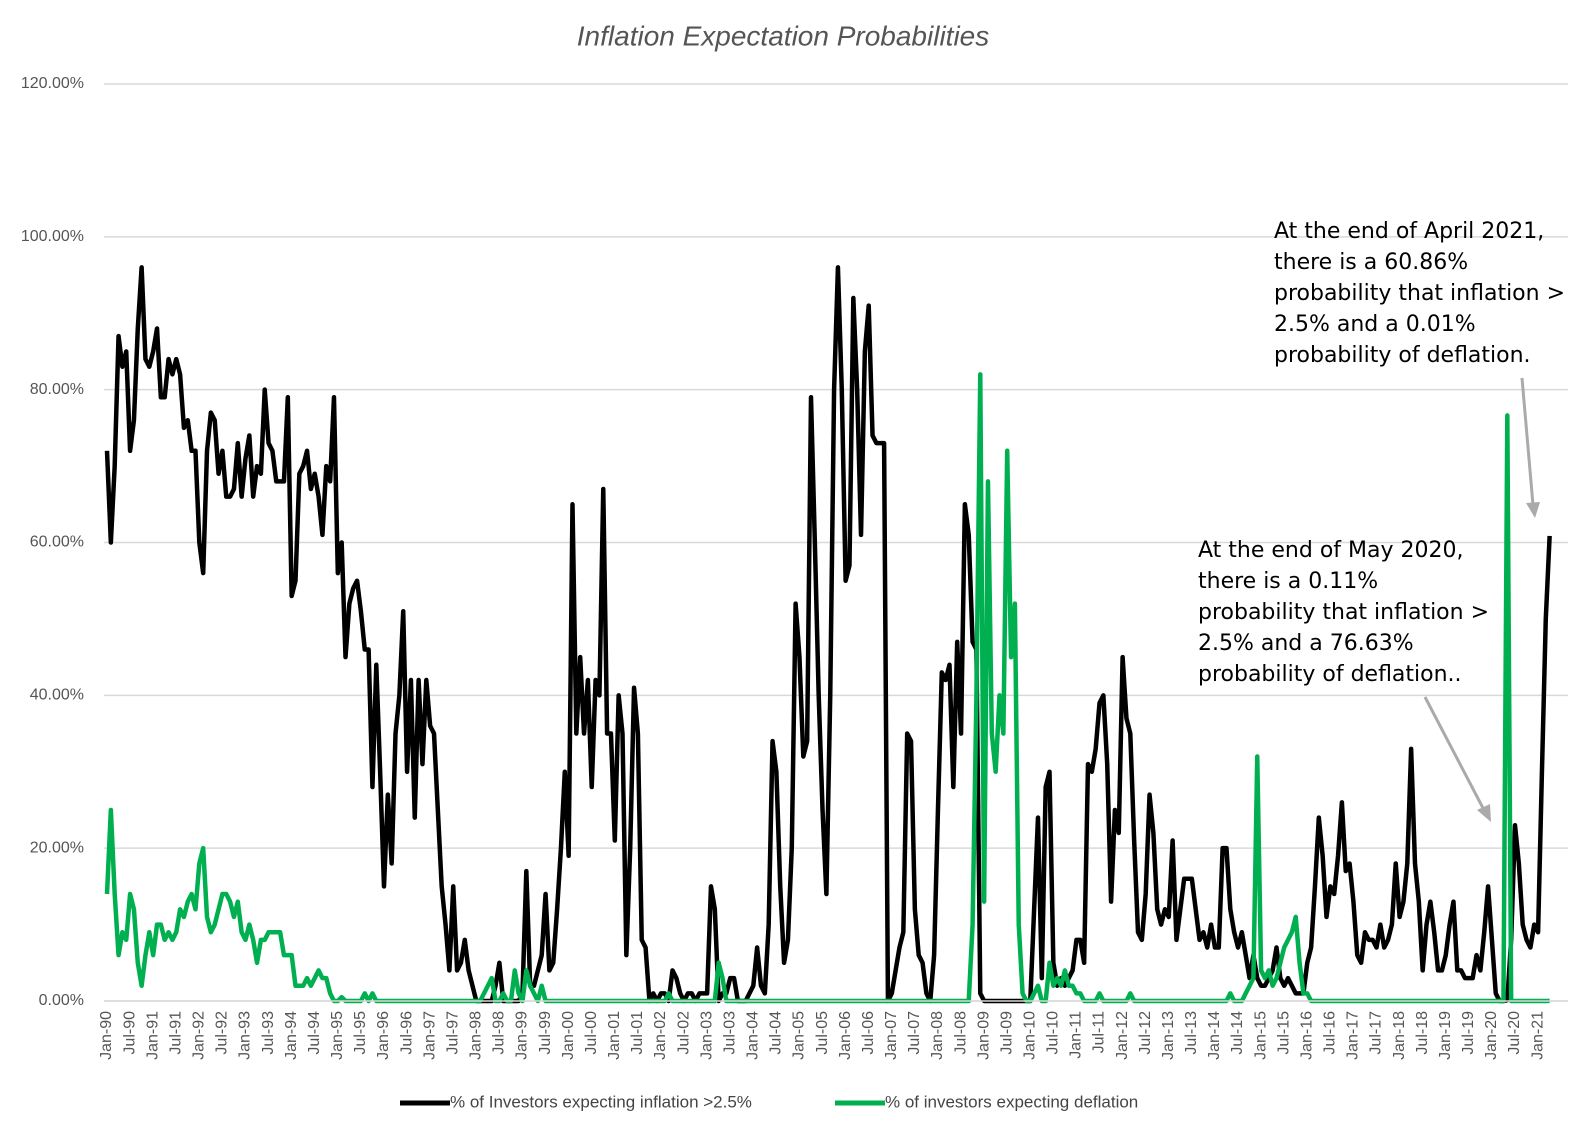  Describe the element at coordinates (1402, 355) in the screenshot. I see `annotation-line: probability of deflation.` at that location.